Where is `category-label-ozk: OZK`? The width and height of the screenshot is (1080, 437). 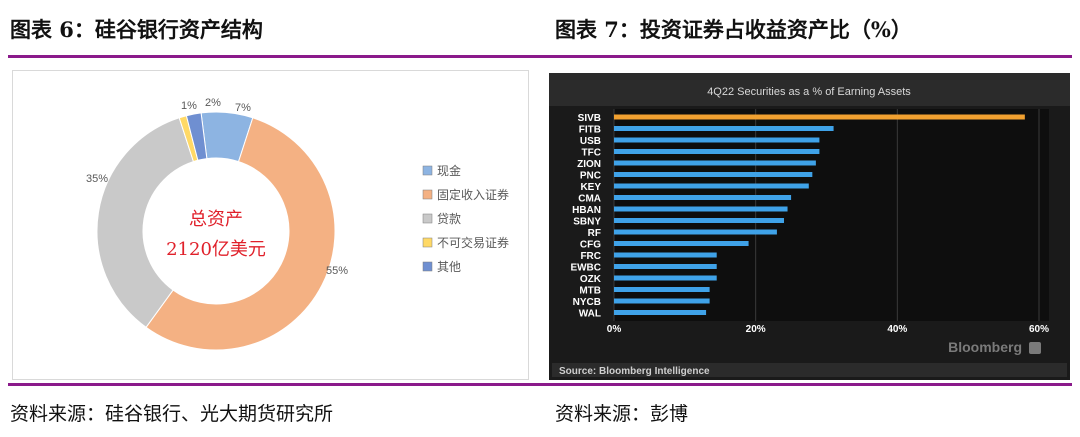 category-label-ozk: OZK is located at coordinates (591, 279).